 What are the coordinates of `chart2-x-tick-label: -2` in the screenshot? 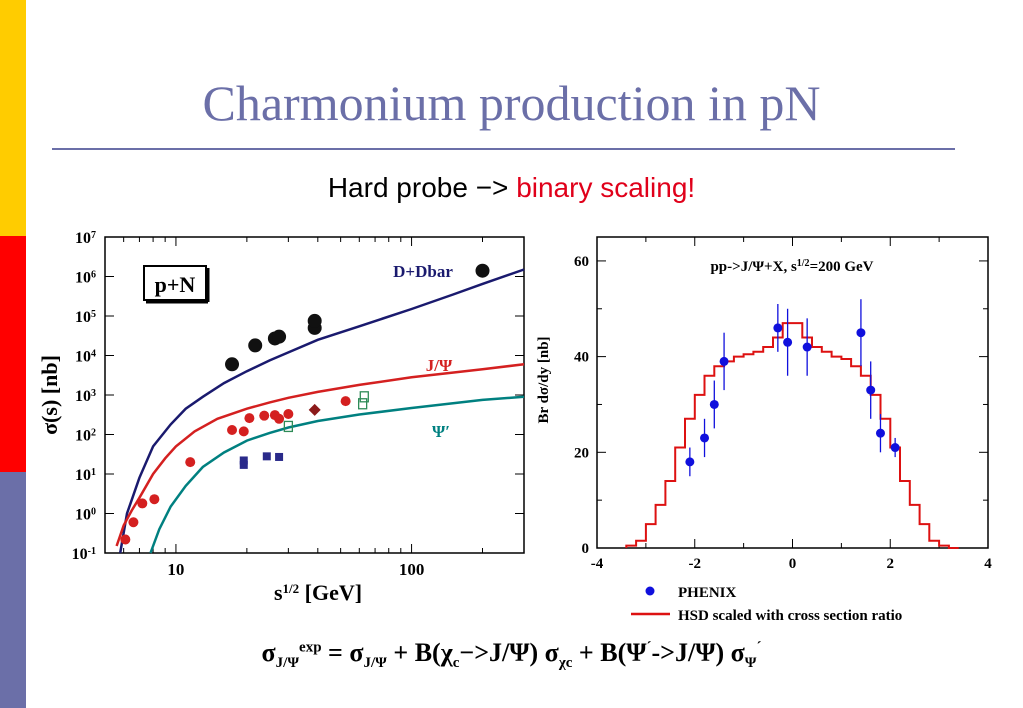 It's located at (695, 564).